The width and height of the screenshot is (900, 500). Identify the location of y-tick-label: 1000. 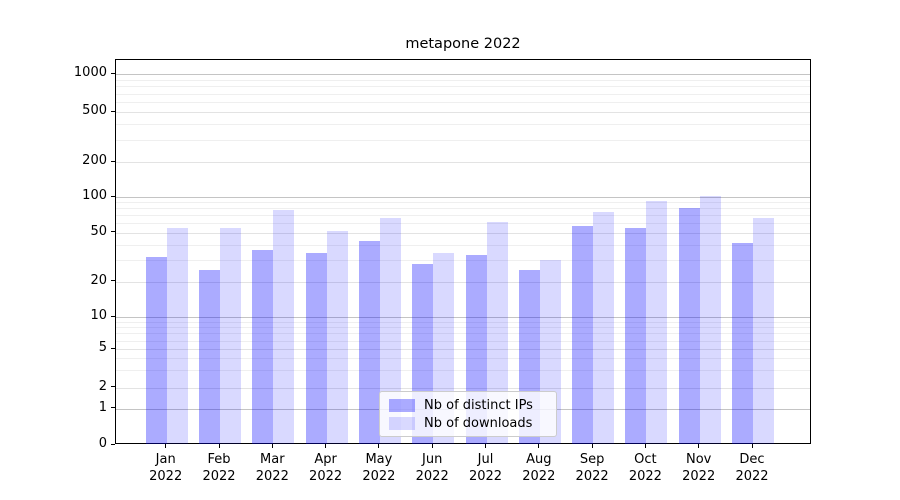
(90, 72).